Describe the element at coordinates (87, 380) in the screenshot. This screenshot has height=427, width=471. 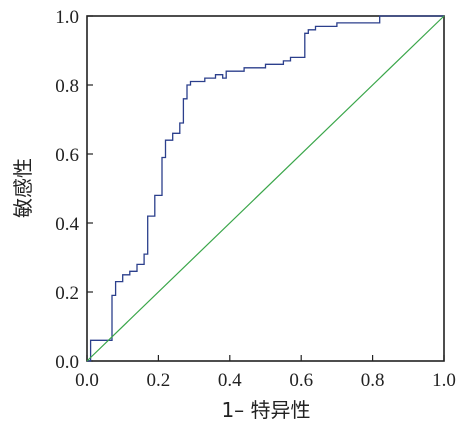
I see `x-tick-label: 0.0` at that location.